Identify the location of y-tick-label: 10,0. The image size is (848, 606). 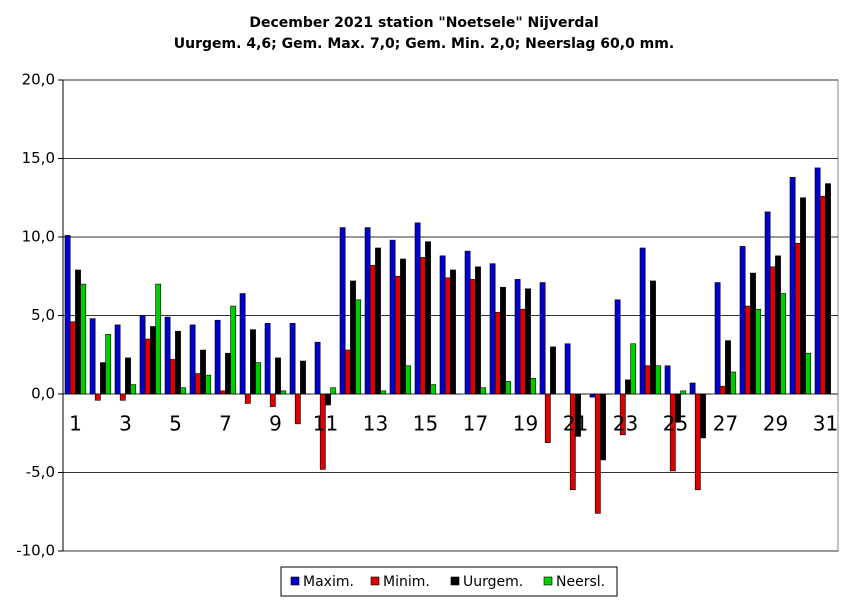
(38, 237).